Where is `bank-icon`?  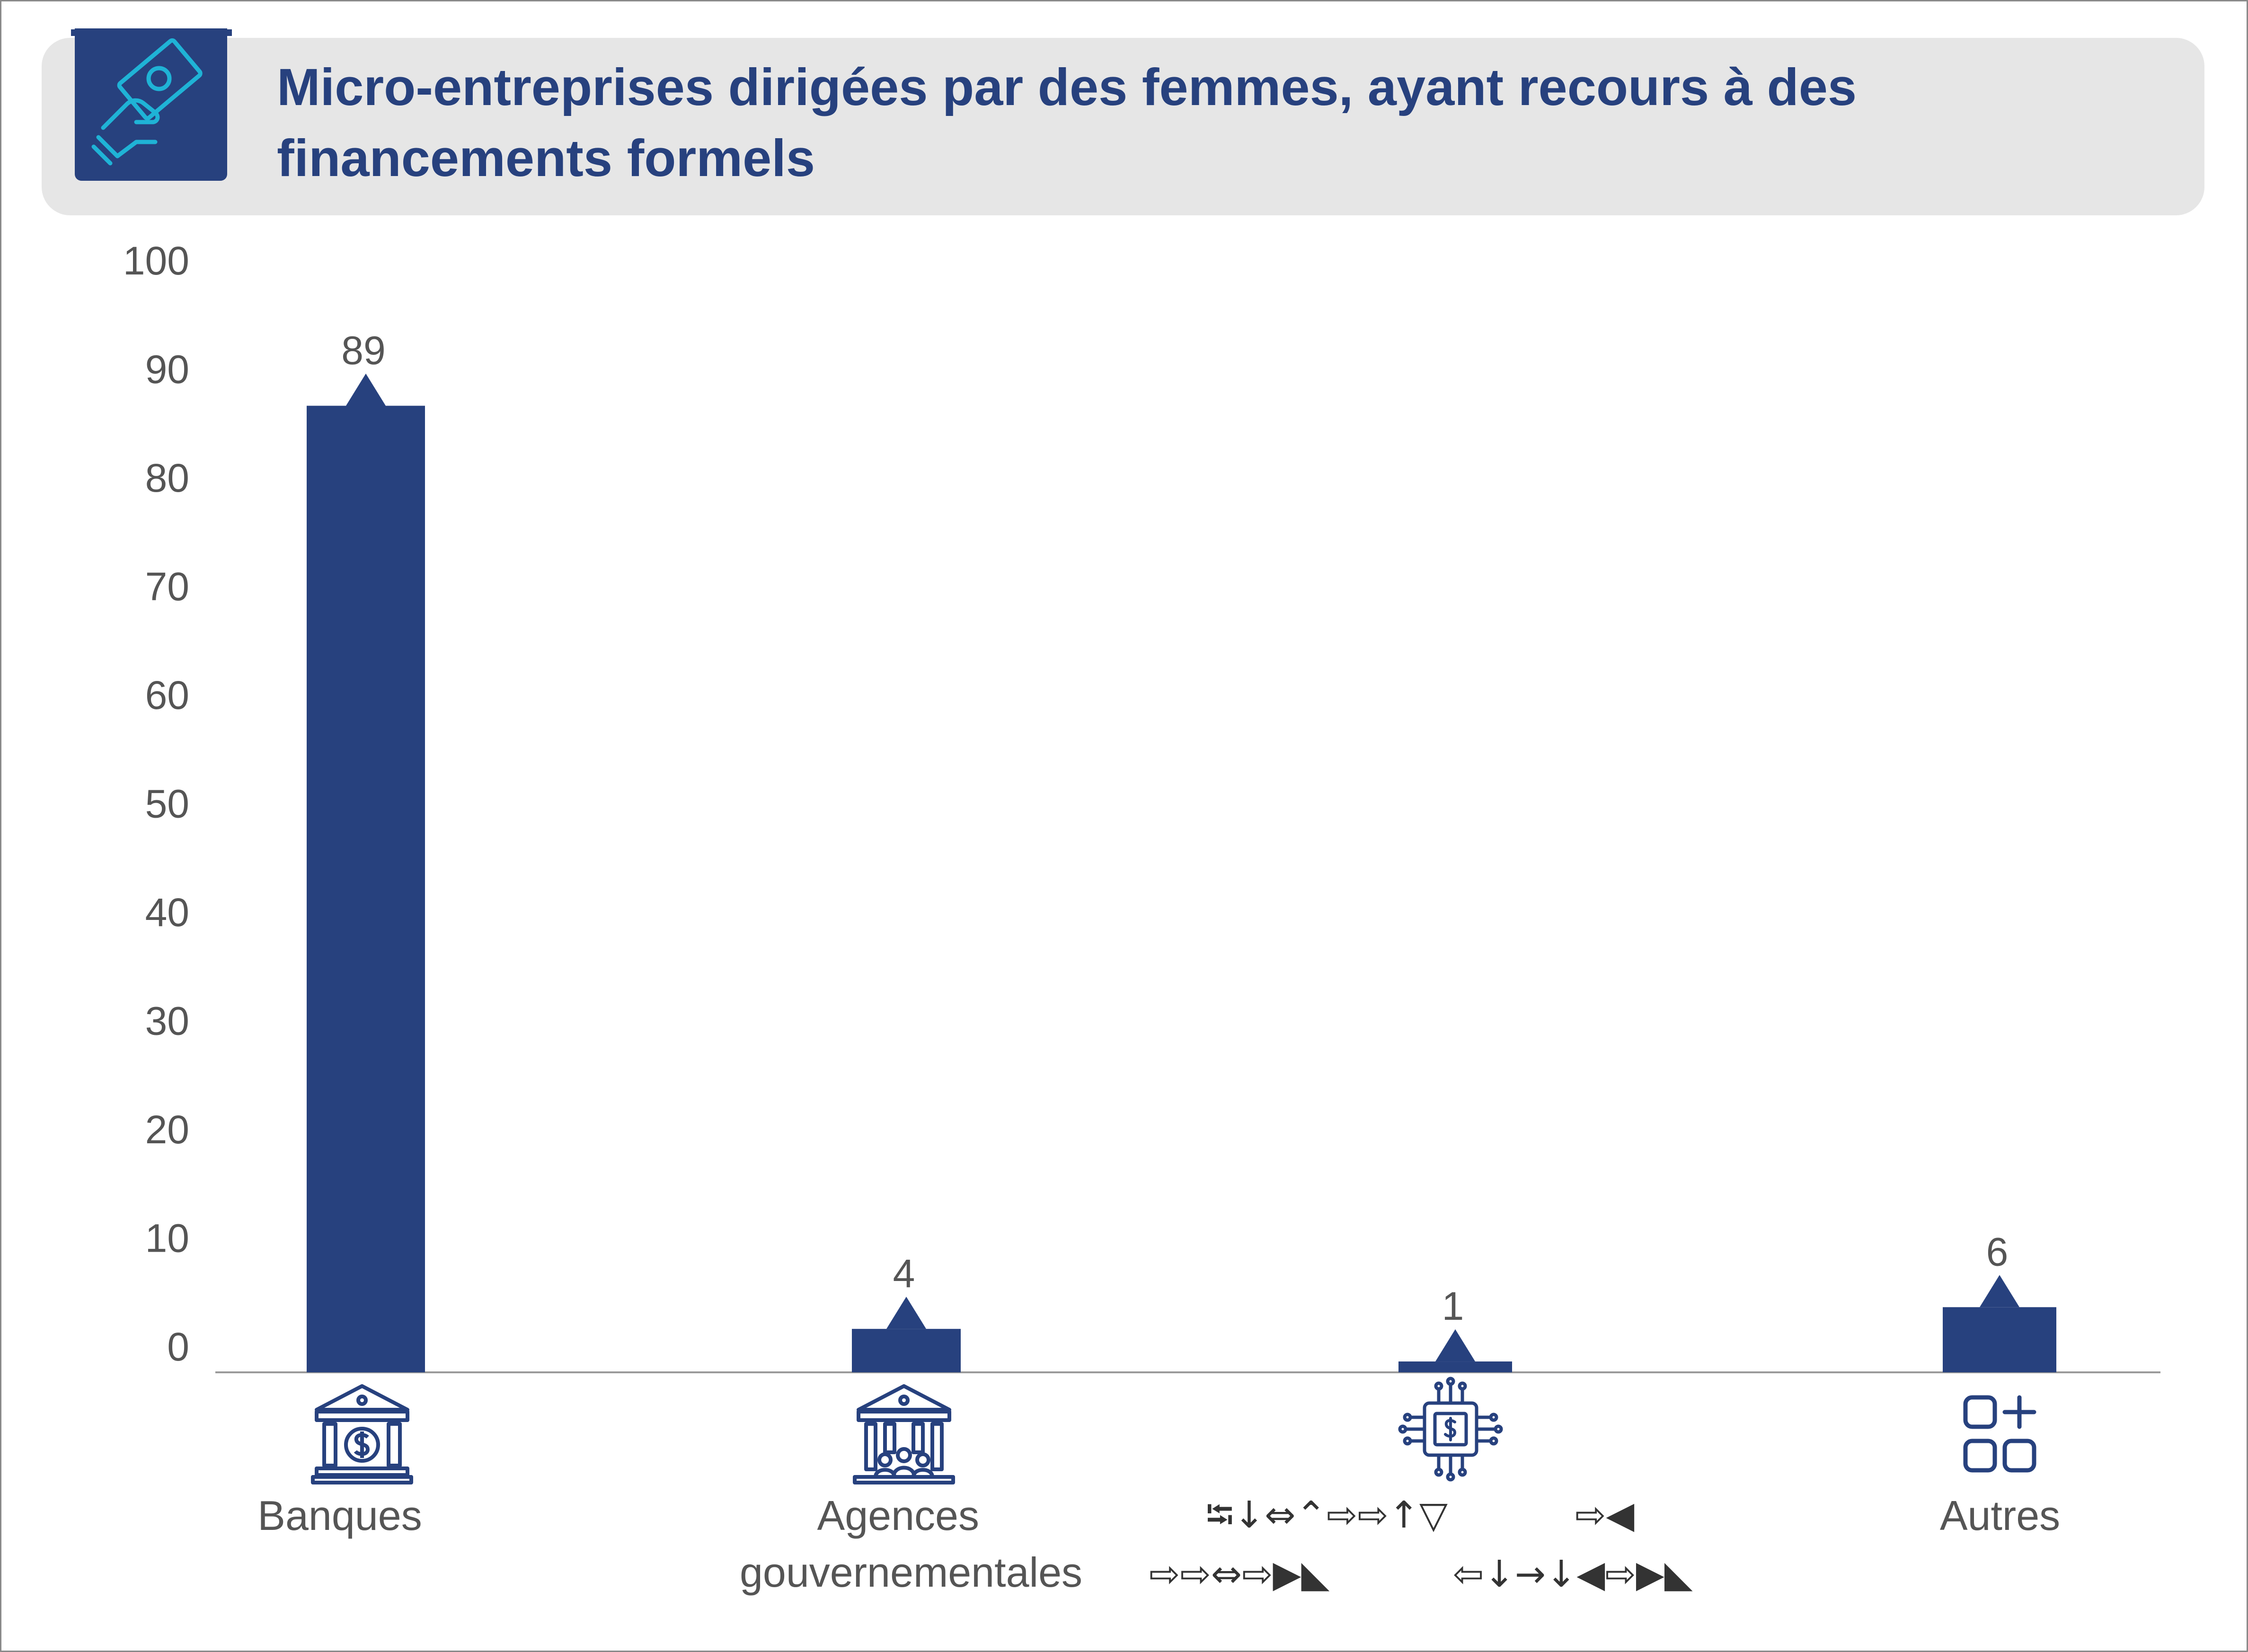
bank-icon is located at coordinates (362, 1434).